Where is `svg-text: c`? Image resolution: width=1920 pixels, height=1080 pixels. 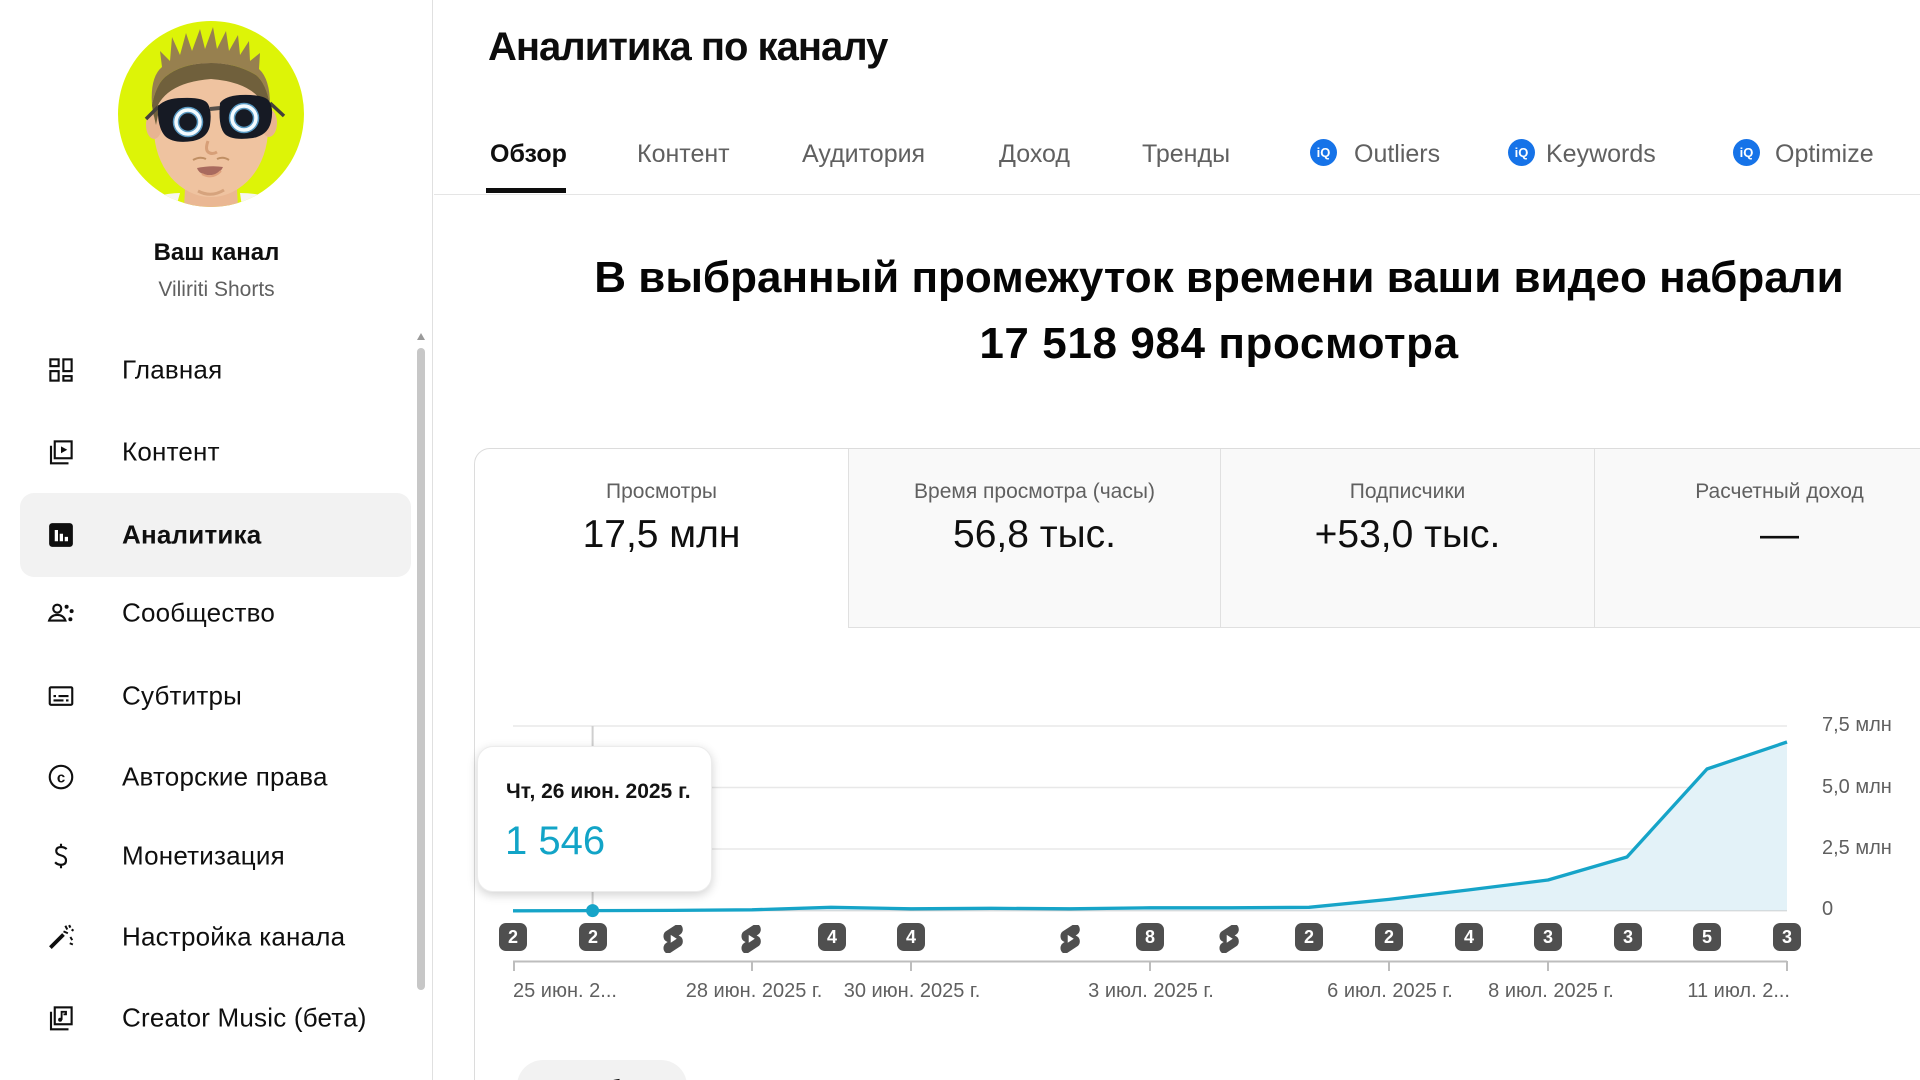
svg-text: c is located at coordinates (61, 777).